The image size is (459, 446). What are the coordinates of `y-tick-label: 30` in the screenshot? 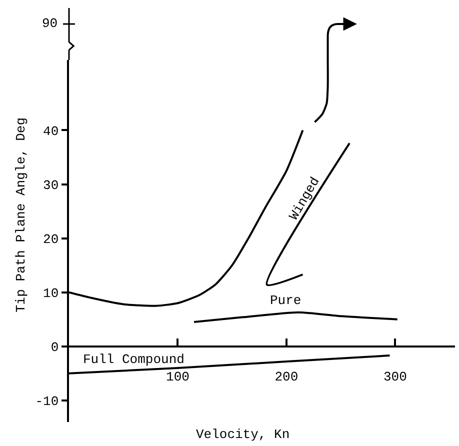 It's located at (51, 185).